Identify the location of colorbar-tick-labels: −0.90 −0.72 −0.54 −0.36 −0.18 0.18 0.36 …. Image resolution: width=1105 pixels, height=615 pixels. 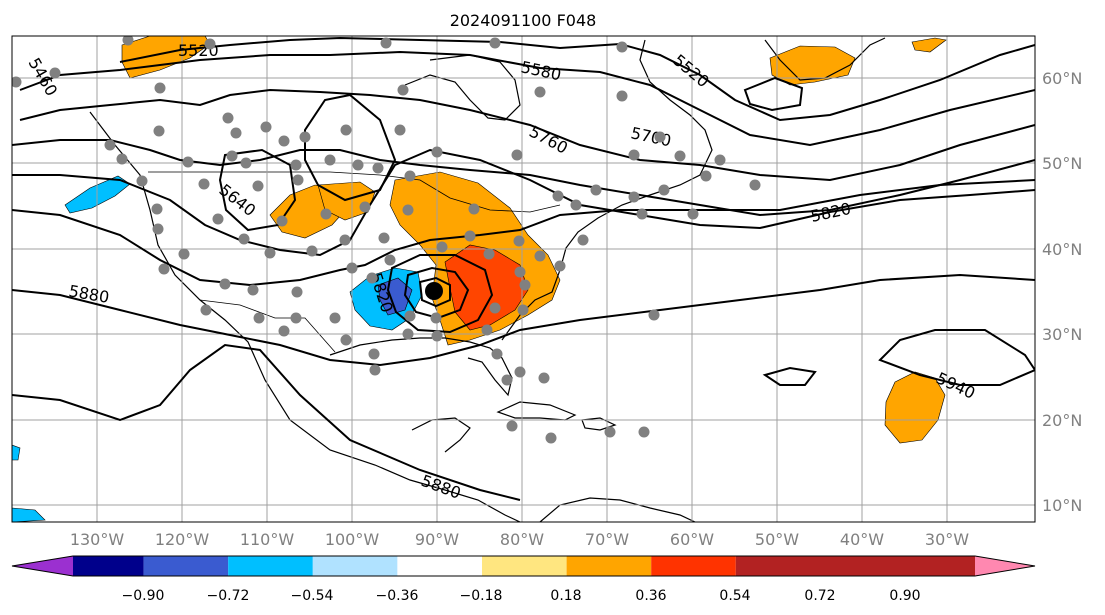
(521, 596).